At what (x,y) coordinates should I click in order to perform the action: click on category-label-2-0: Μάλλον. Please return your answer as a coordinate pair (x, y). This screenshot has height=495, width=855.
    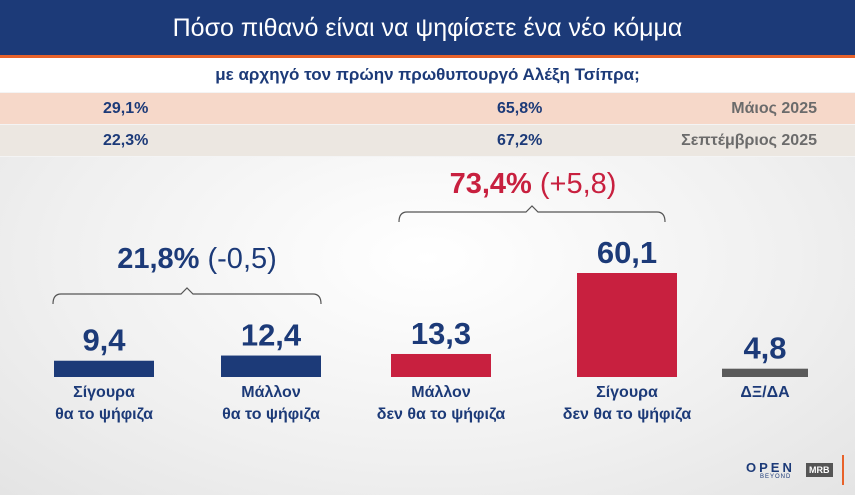
    Looking at the image, I should click on (441, 392).